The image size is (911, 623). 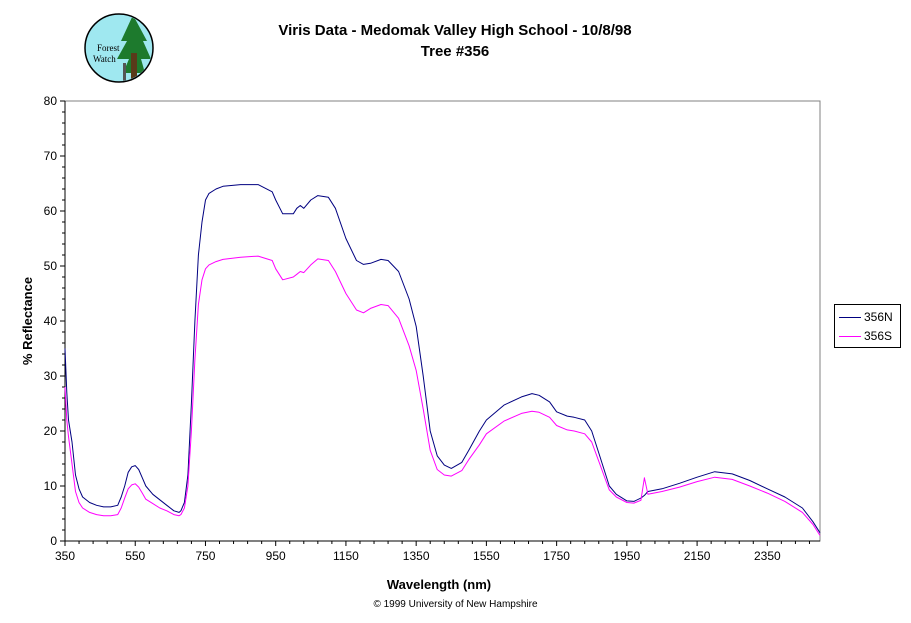 What do you see at coordinates (346, 556) in the screenshot?
I see `x-tick-label: 1150` at bounding box center [346, 556].